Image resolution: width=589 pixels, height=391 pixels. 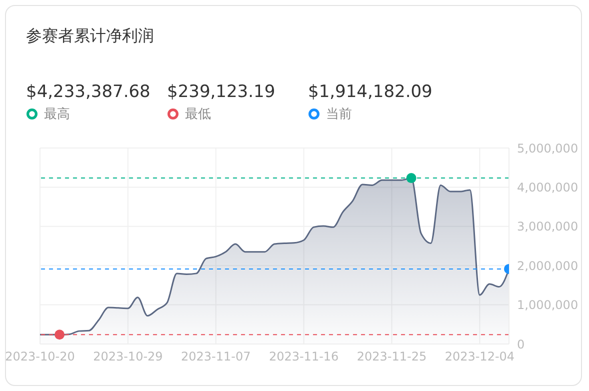 What do you see at coordinates (547, 187) in the screenshot?
I see `y-tick-label: 4,000,000` at bounding box center [547, 187].